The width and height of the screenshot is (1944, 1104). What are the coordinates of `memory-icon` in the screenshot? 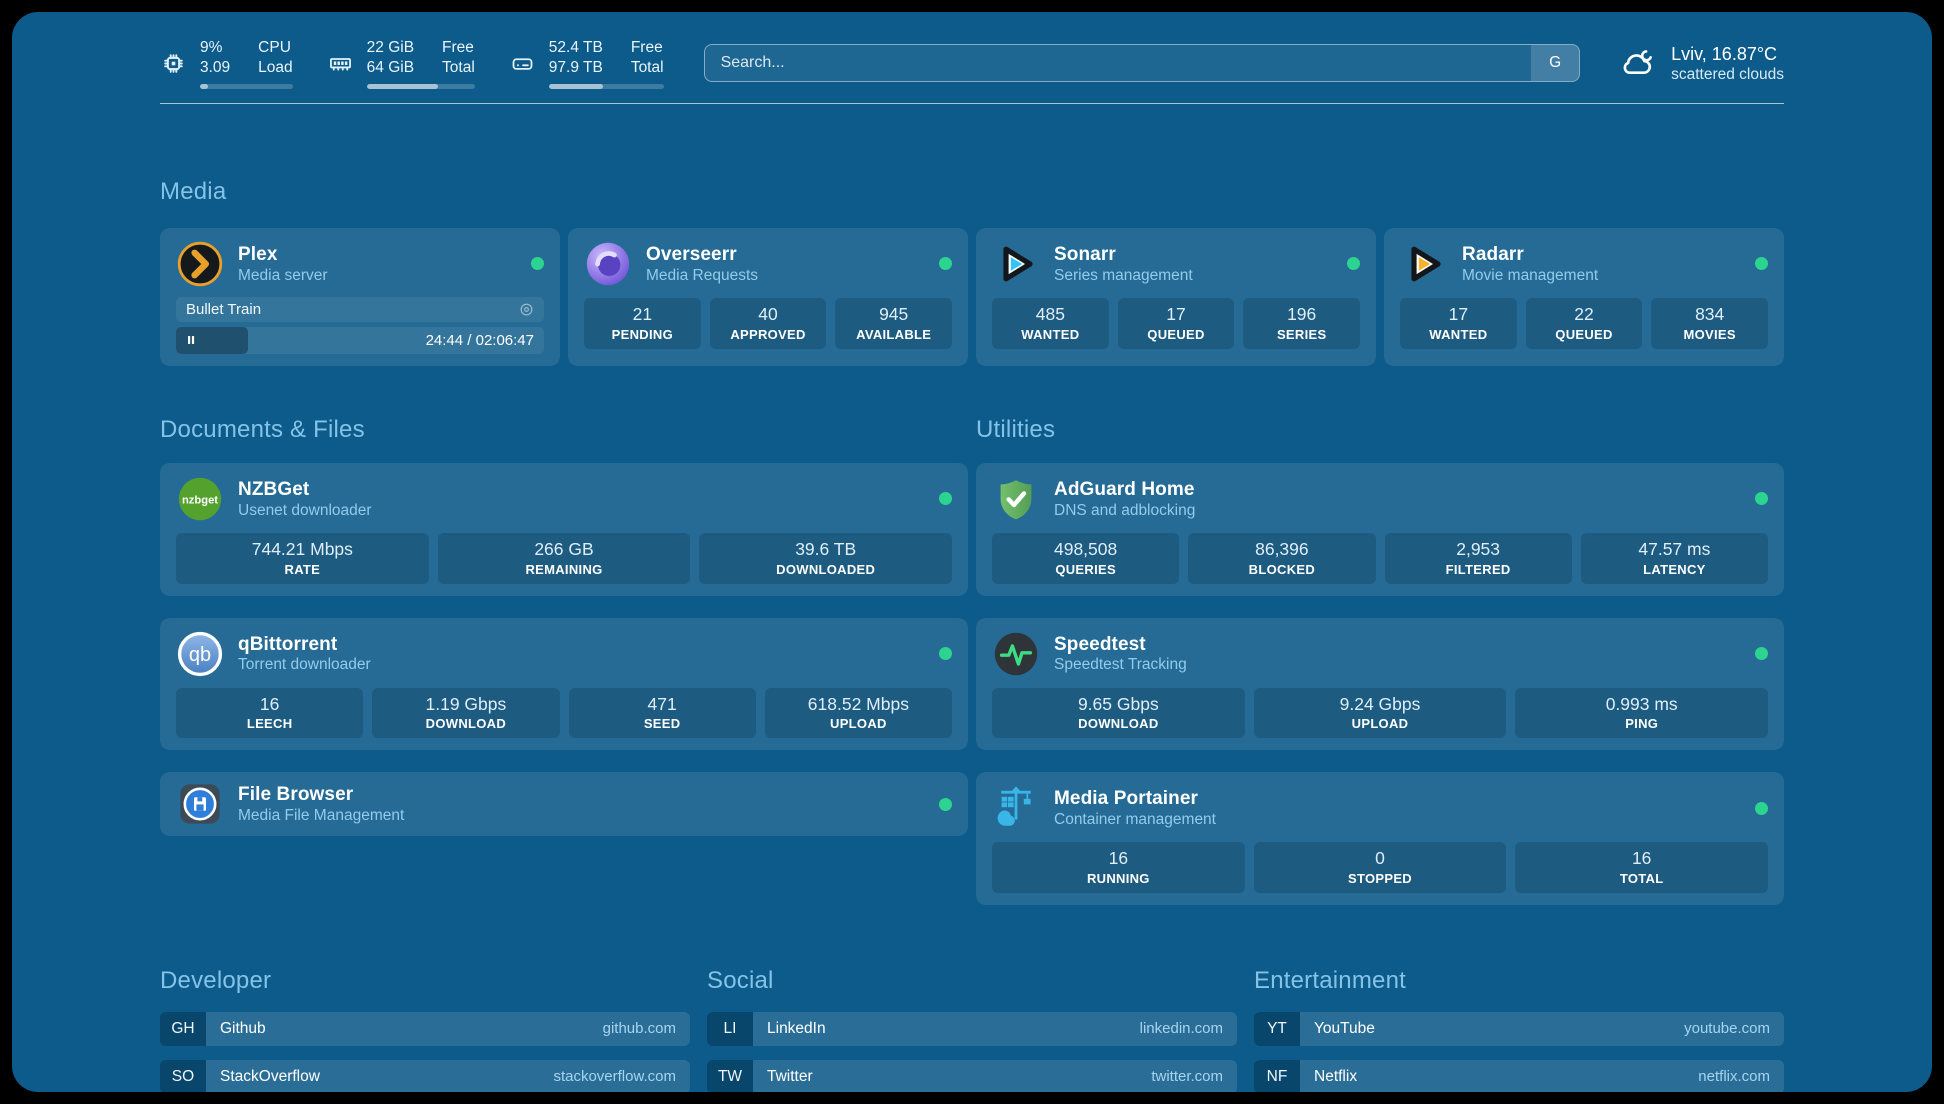 It's located at (340, 64).